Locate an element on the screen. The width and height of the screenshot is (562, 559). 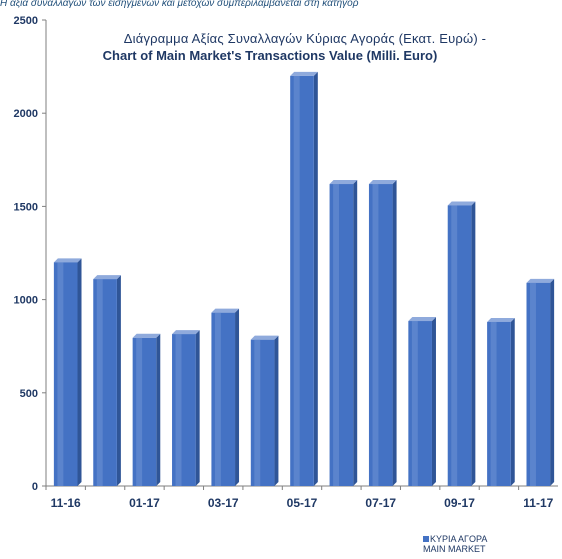
y-tick-label: 0 is located at coordinates (35, 487).